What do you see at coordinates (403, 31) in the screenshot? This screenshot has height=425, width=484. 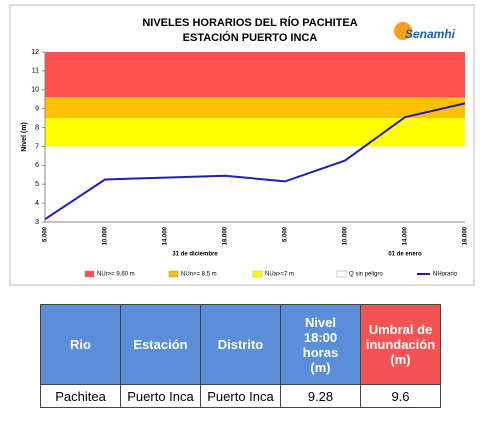 I see `logo-sun` at bounding box center [403, 31].